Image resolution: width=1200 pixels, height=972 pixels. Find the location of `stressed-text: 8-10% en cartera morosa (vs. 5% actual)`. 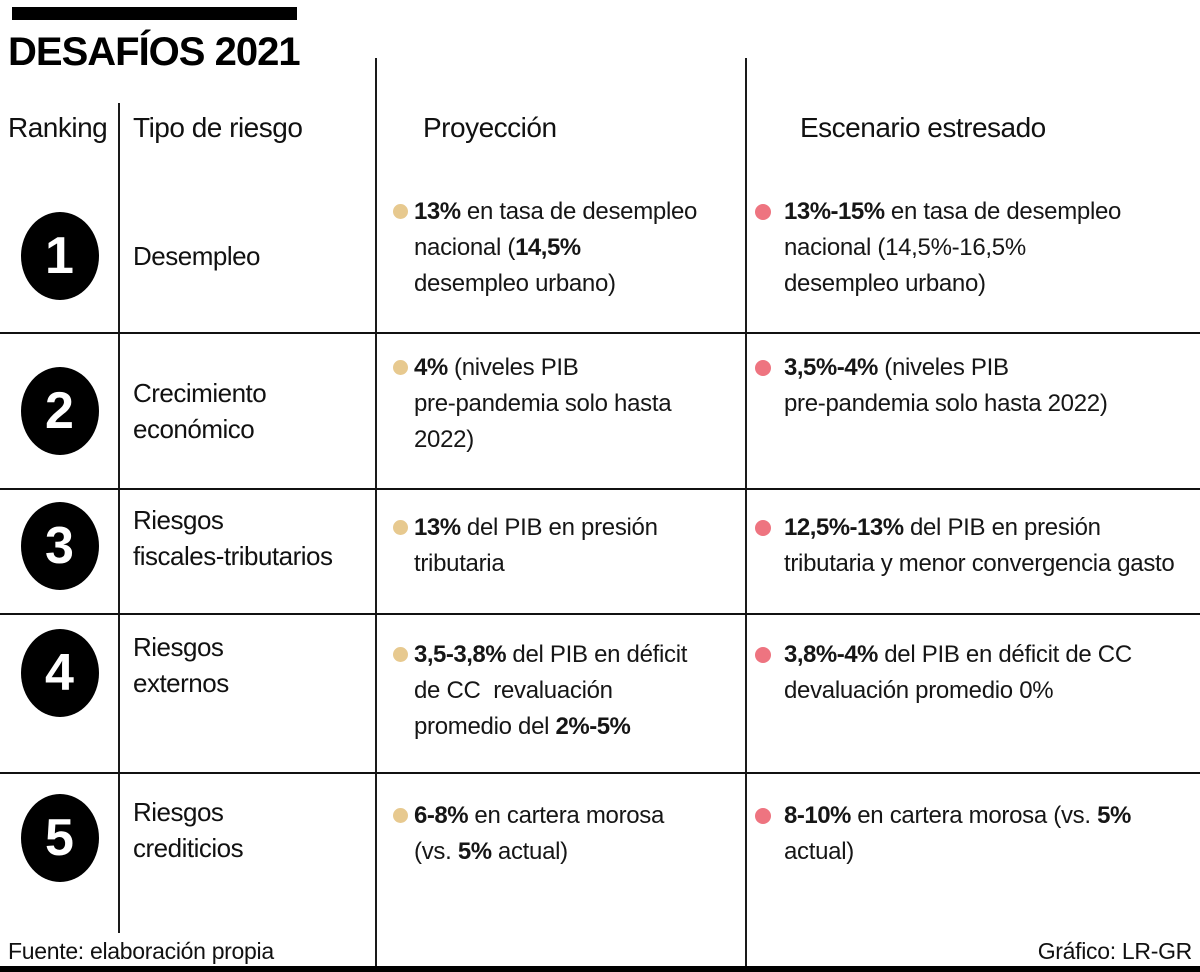

stressed-text: 8-10% en cartera morosa (vs. 5% actual) is located at coordinates (957, 834).